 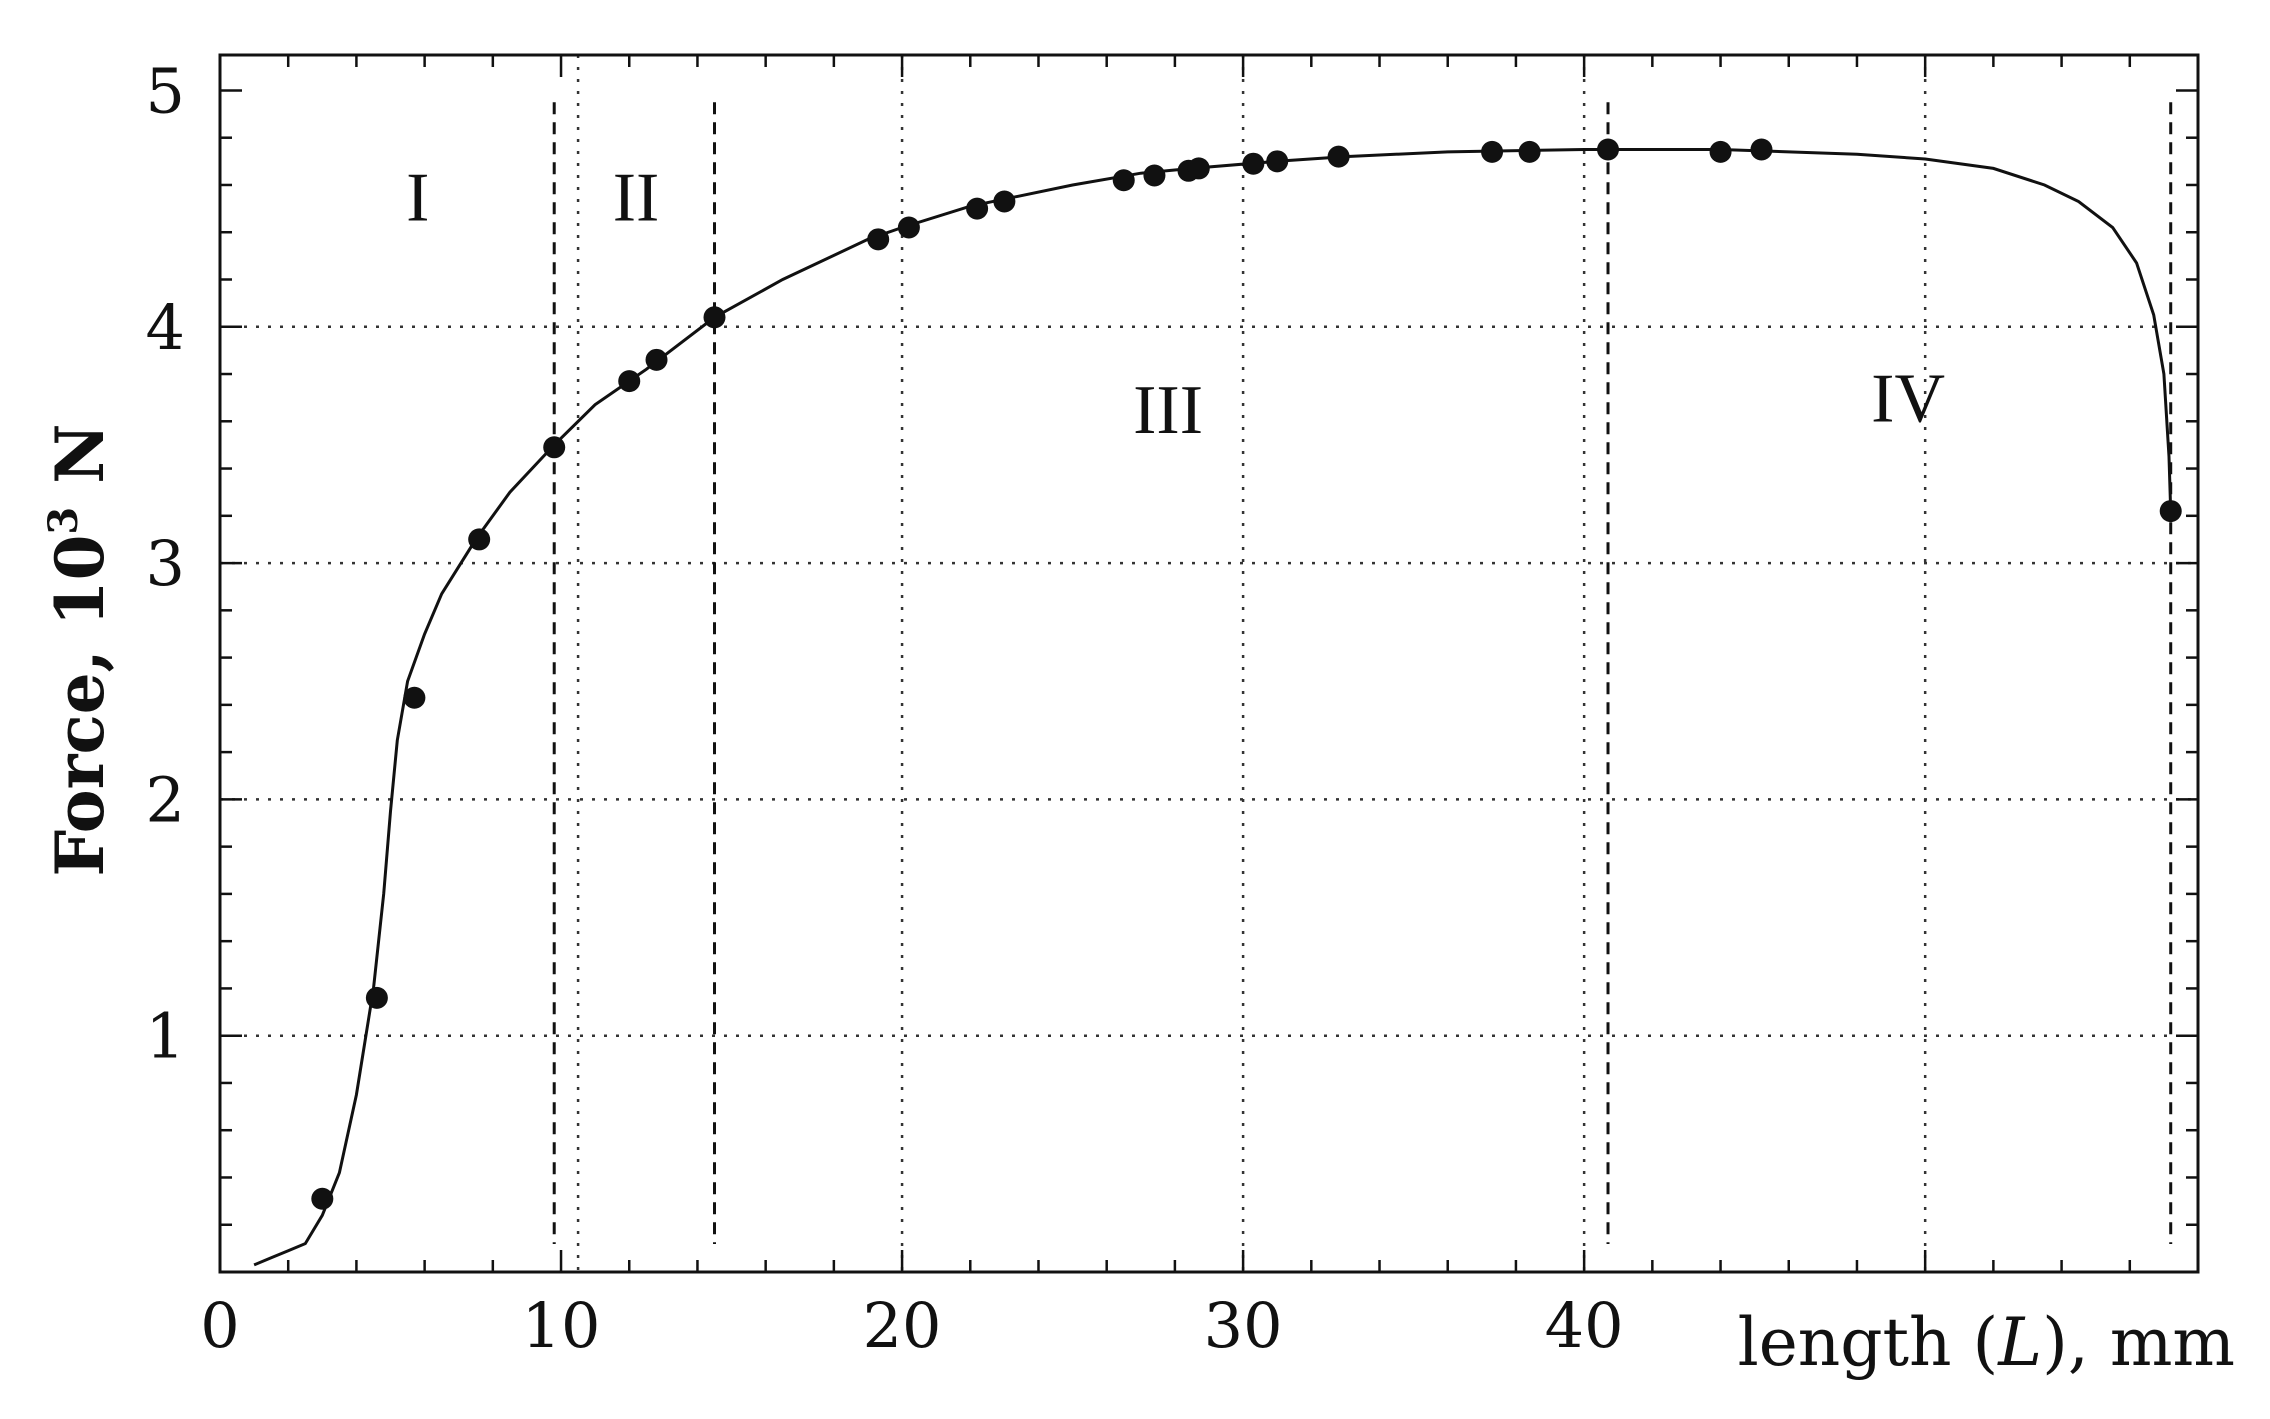 What do you see at coordinates (165, 1036) in the screenshot?
I see `y-tick-label: 1` at bounding box center [165, 1036].